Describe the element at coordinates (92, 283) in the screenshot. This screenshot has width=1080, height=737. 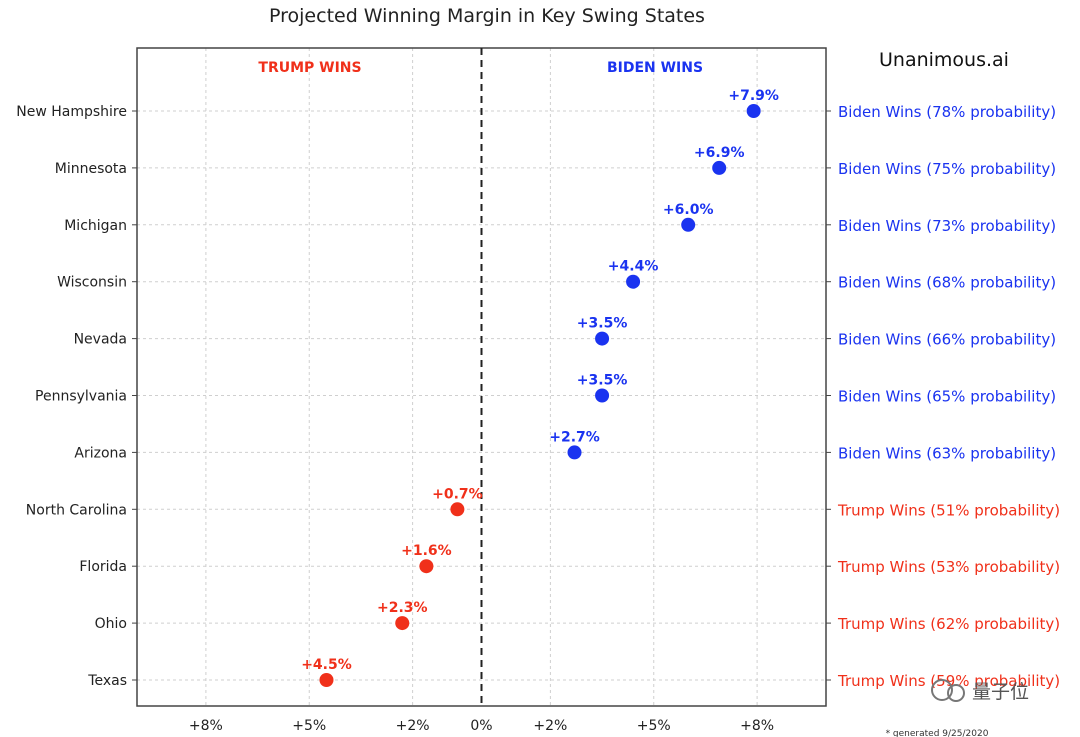
I see `state-label: Wisconsin` at that location.